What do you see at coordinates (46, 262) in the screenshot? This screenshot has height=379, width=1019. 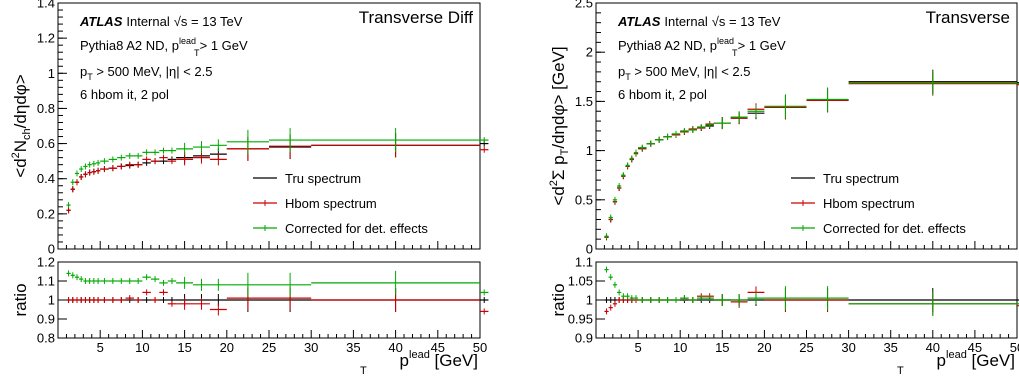 I see `ratio-y-tick-label: 1.2` at bounding box center [46, 262].